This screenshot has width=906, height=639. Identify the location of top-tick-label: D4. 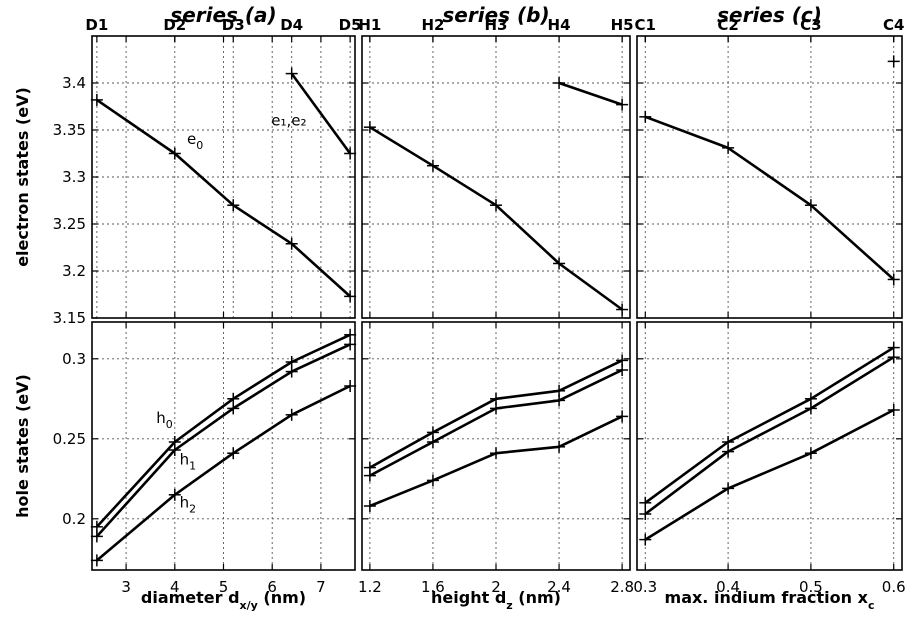
(291, 25).